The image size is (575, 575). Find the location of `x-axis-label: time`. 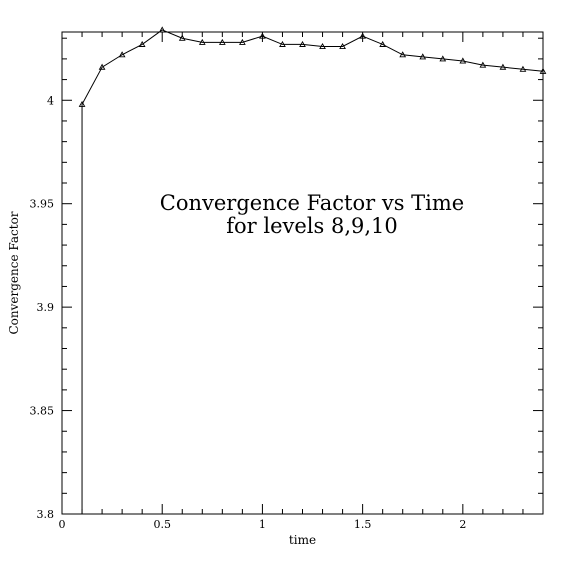

x-axis-label: time is located at coordinates (302, 540).